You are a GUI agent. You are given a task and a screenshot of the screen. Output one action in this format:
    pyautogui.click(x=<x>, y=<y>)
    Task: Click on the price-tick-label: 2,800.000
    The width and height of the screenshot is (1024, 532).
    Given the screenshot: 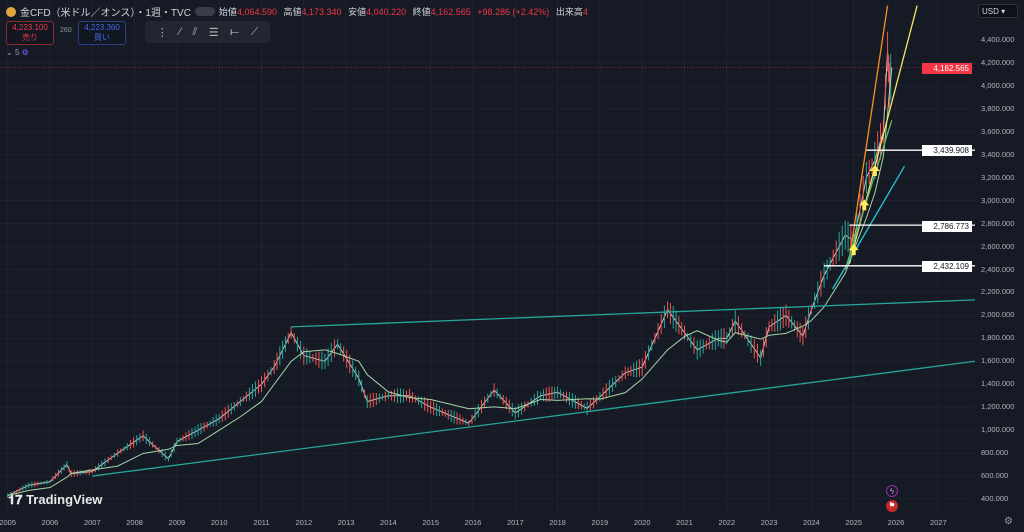 What is the action you would take?
    pyautogui.click(x=998, y=223)
    